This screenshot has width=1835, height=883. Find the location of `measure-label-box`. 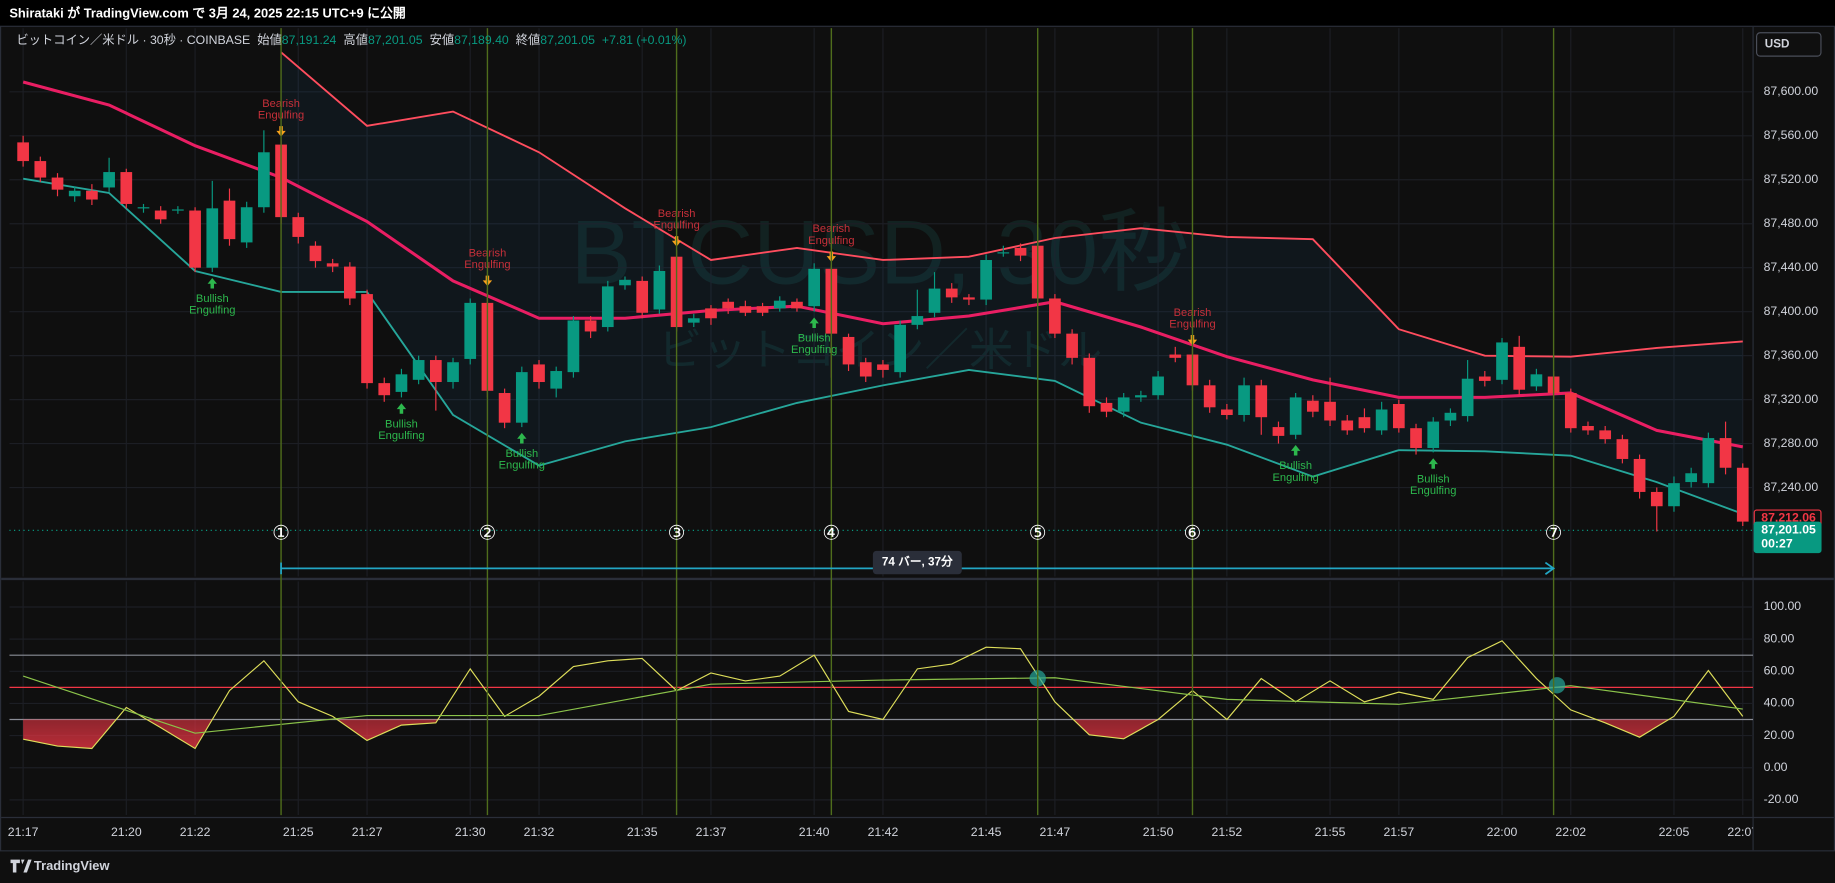

measure-label-box is located at coordinates (917, 562).